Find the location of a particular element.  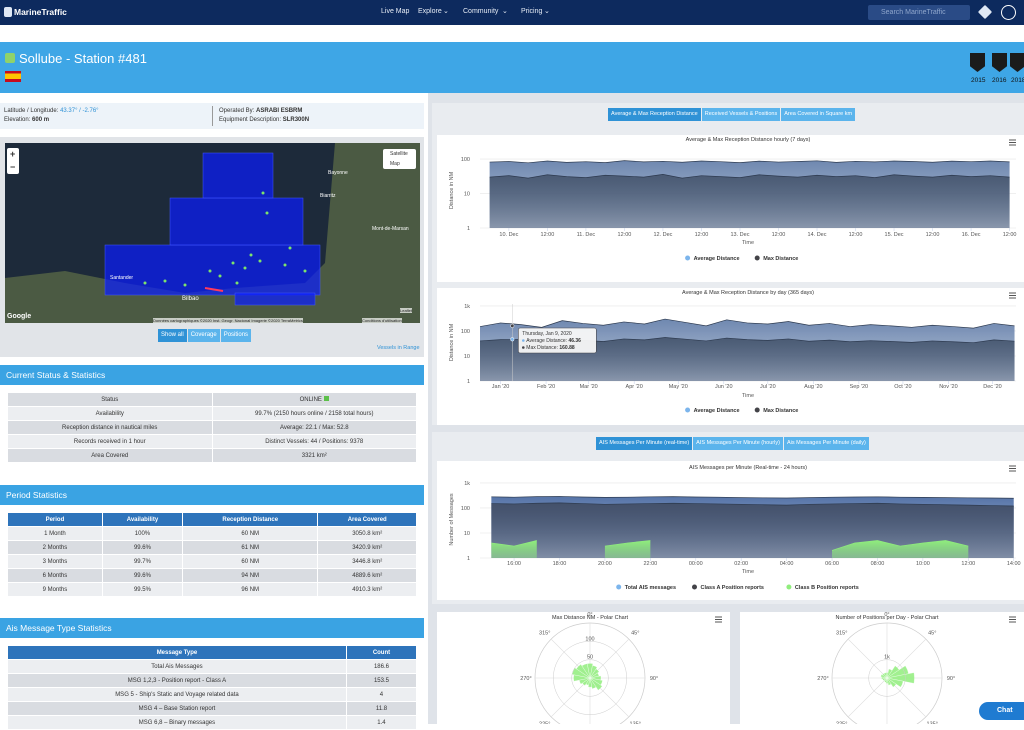

zoom-out: − is located at coordinates (13, 167).